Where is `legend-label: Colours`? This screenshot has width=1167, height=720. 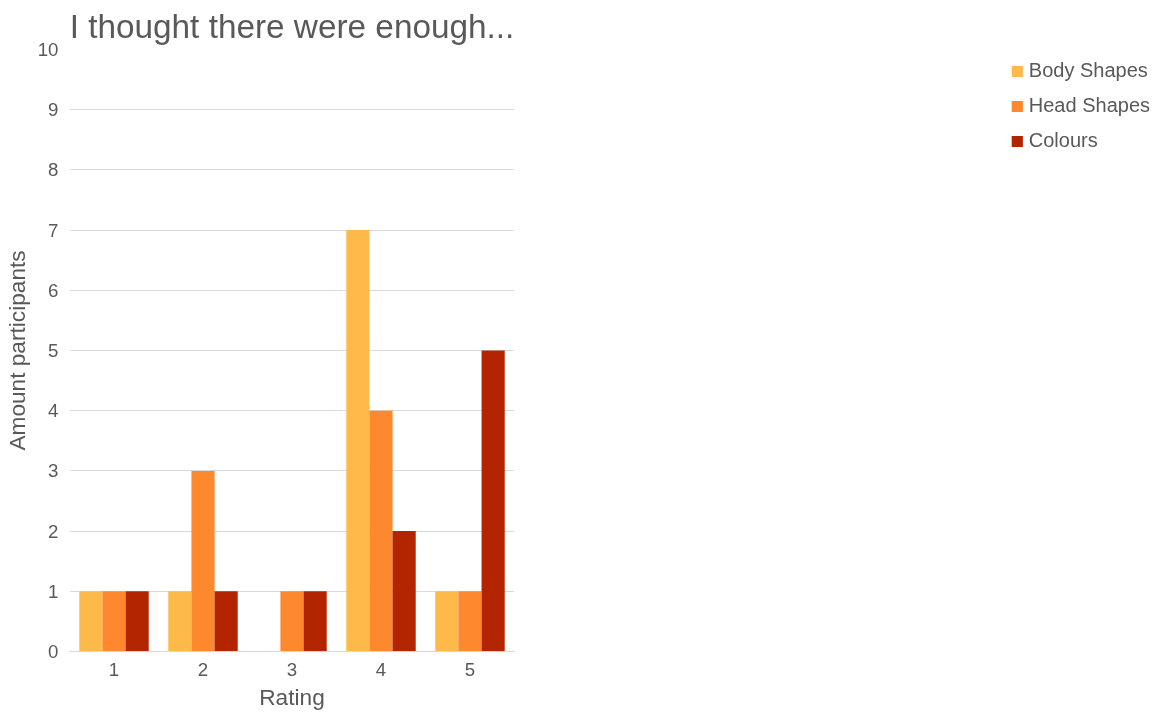 legend-label: Colours is located at coordinates (1063, 140).